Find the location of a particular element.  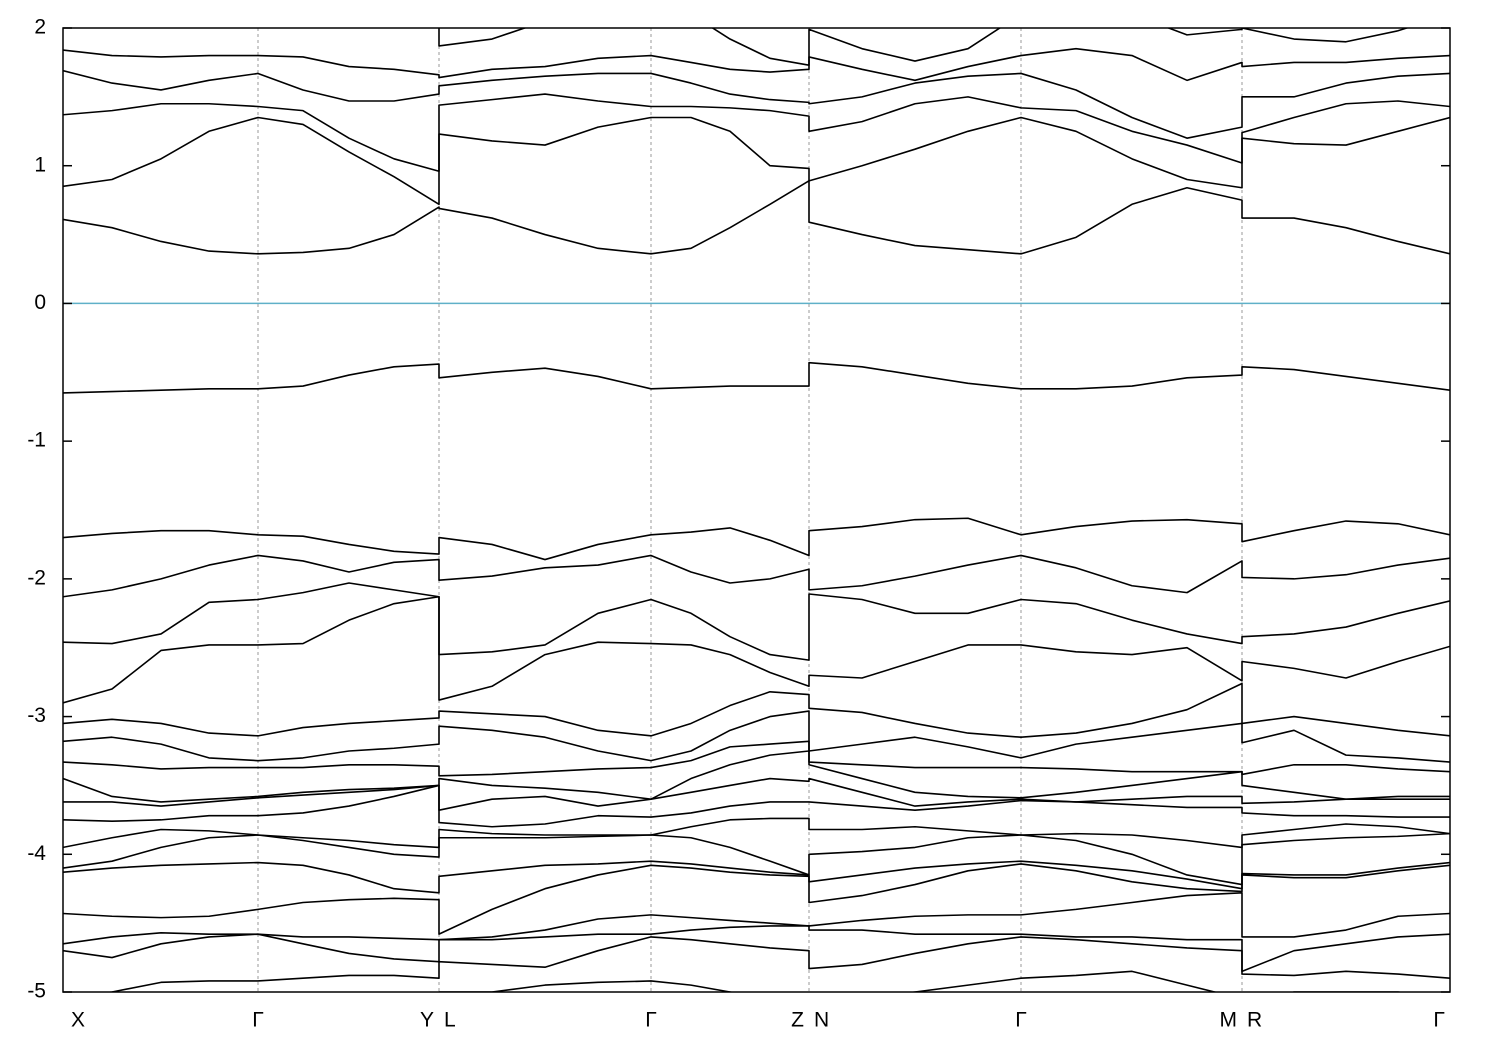

x-tick-label: Y is located at coordinates (427, 1020).